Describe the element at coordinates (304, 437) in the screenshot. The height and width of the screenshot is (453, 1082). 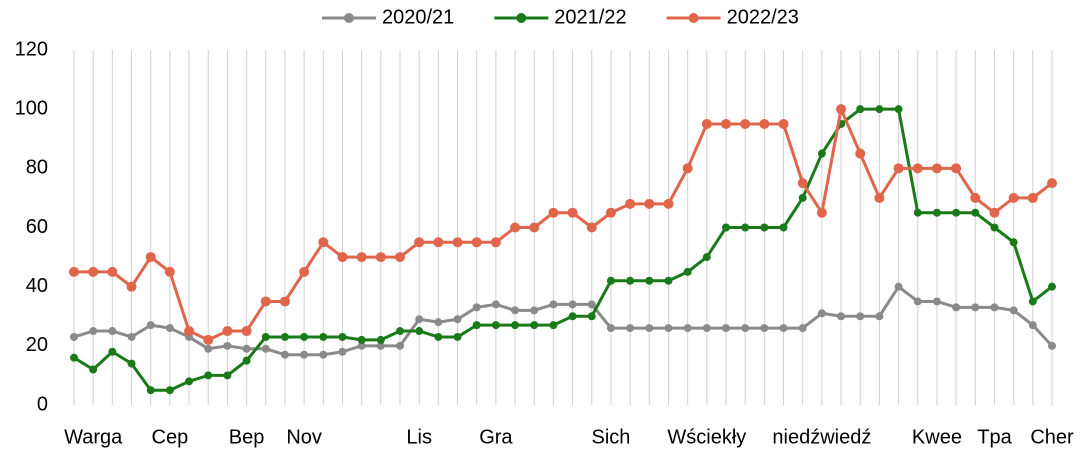
I see `x-tick-label: Nov` at that location.